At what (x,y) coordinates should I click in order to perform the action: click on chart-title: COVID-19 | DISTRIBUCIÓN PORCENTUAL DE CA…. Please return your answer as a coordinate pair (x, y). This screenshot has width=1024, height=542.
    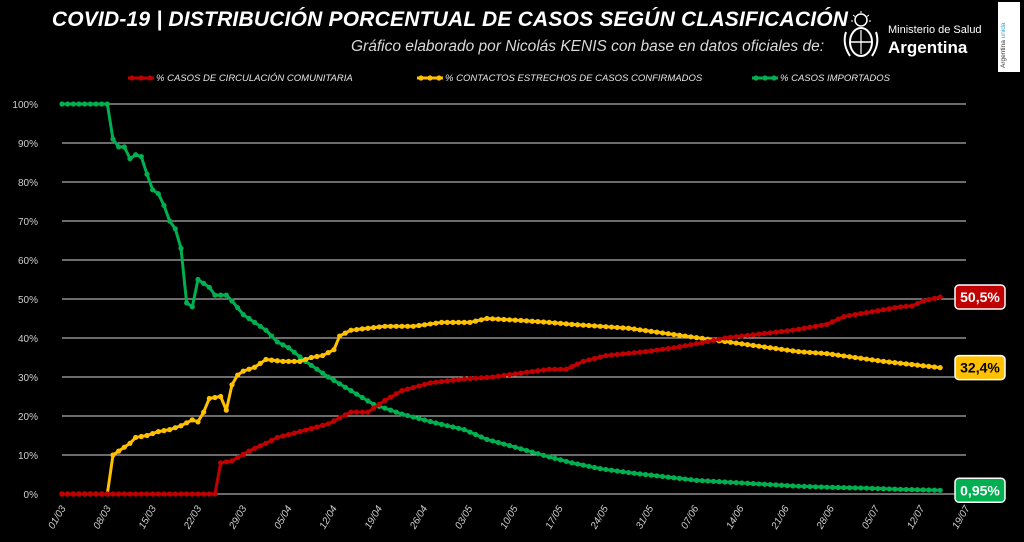
    Looking at the image, I should click on (450, 19).